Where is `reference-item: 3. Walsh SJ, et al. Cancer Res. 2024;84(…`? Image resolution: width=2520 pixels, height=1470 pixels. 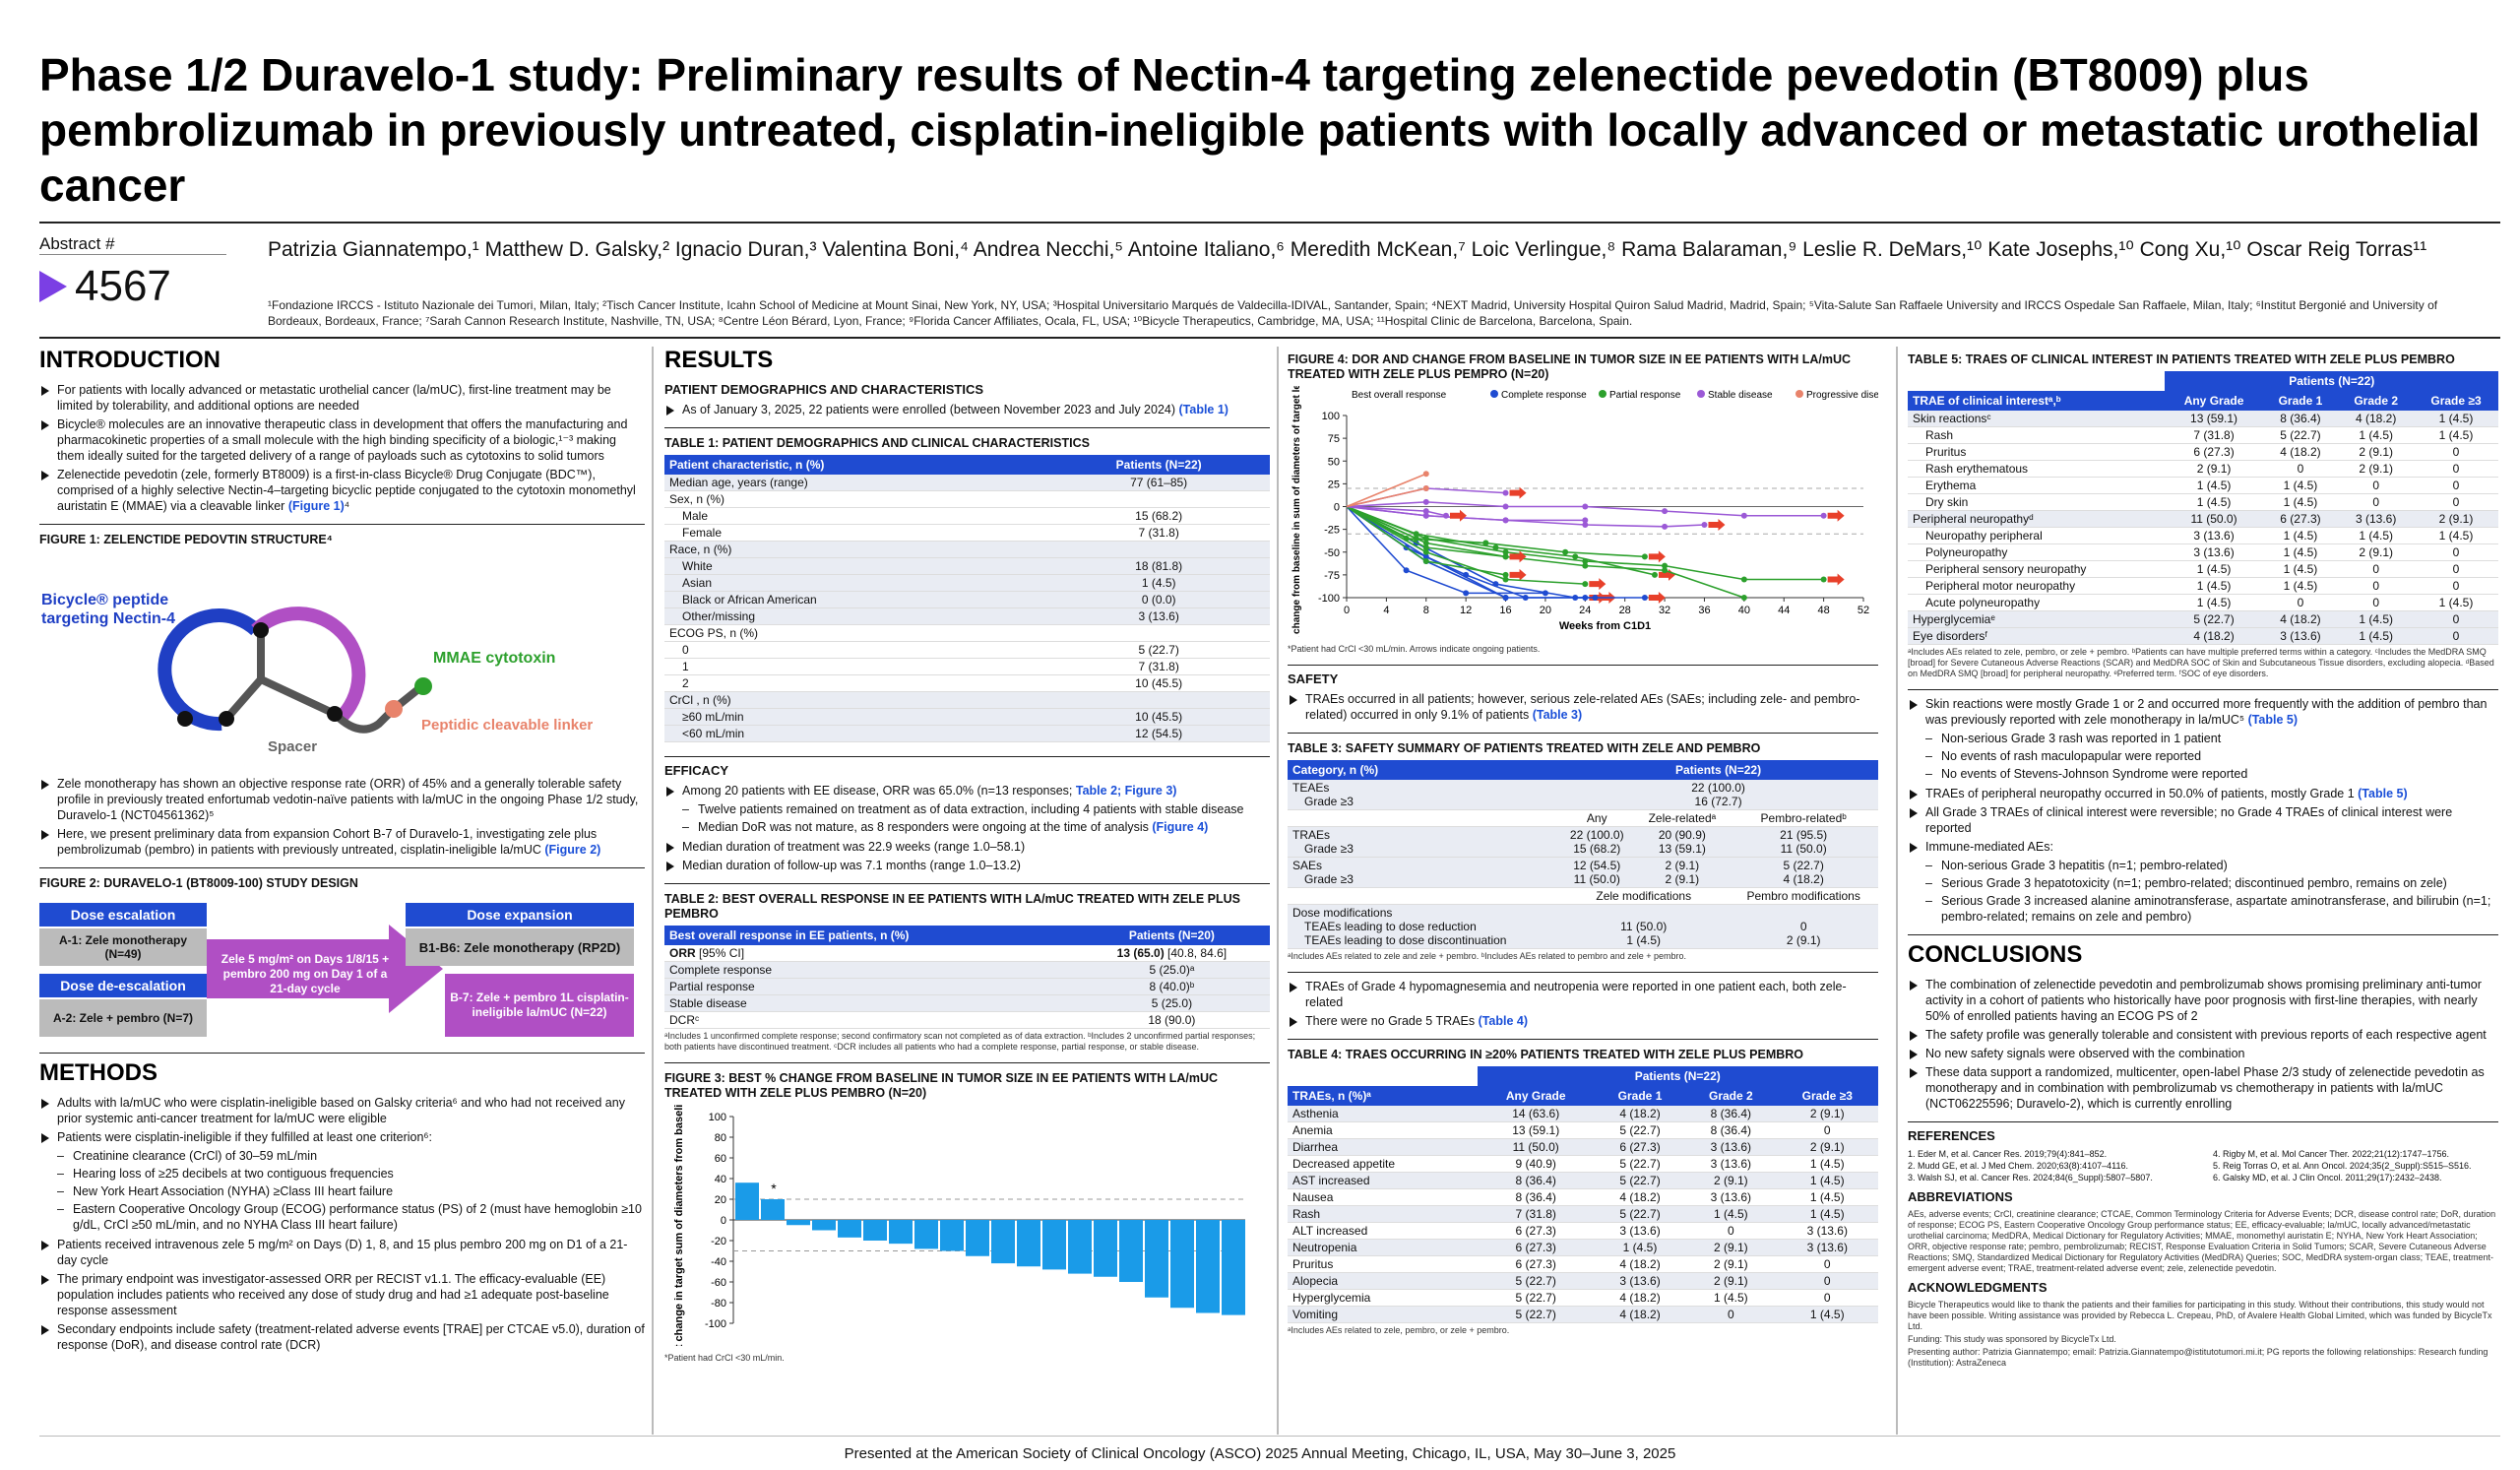
reference-item: 3. Walsh SJ, et al. Cancer Res. 2024;84(… is located at coordinates (2030, 1177).